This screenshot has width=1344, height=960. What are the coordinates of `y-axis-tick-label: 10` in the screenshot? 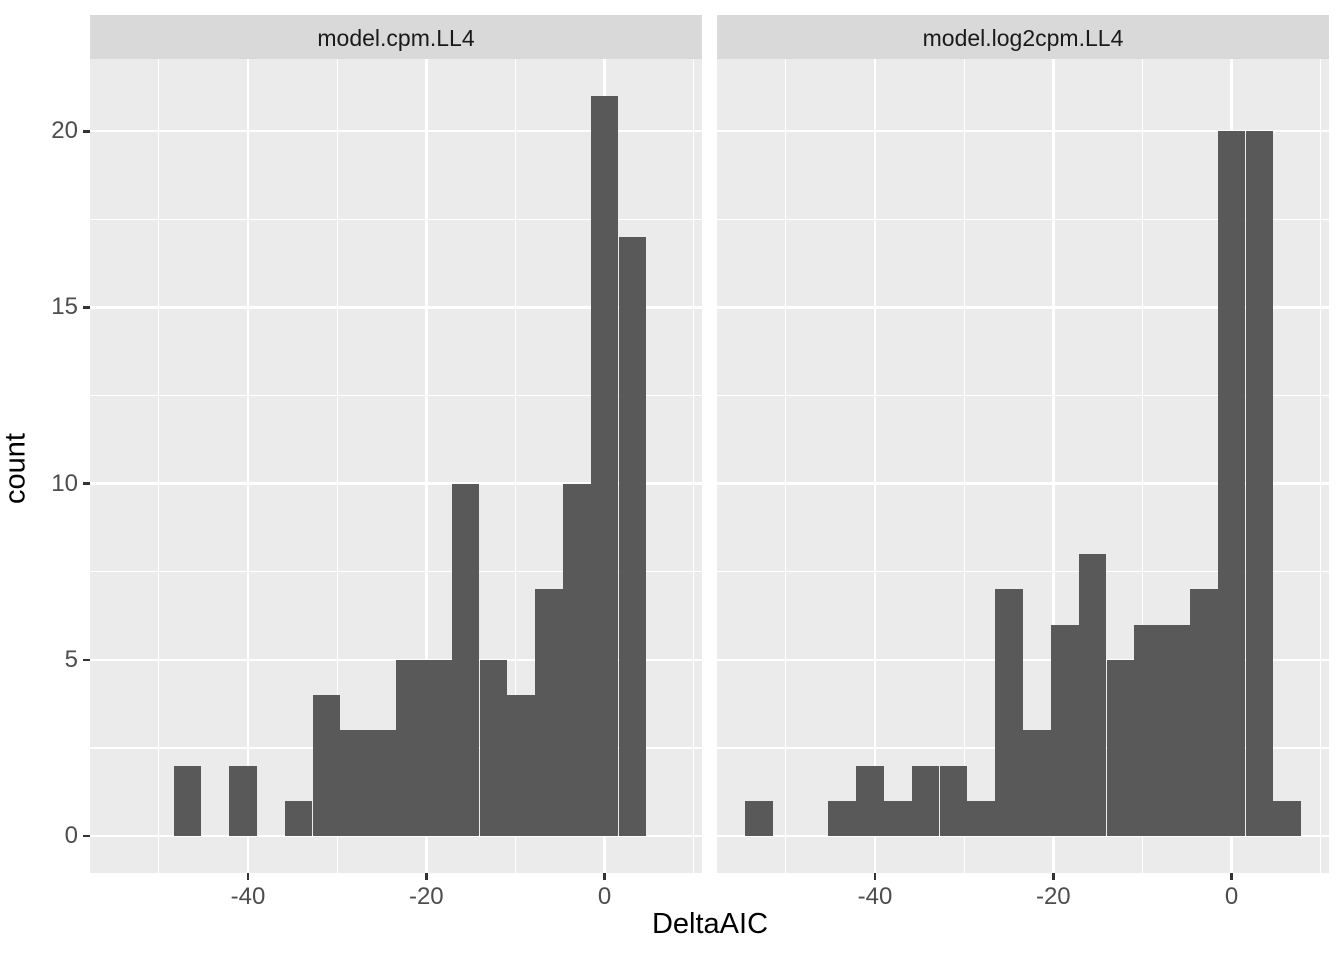 It's located at (64, 483).